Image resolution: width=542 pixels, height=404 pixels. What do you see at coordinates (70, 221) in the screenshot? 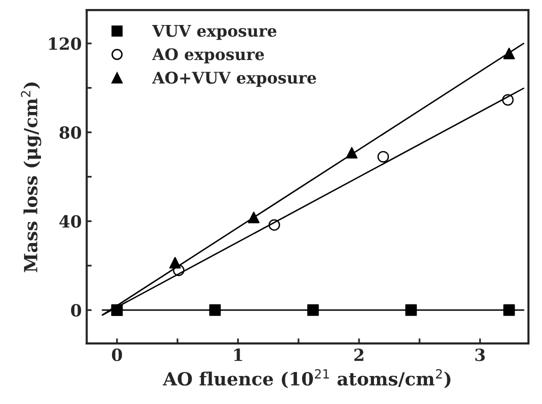
I see `y-tick-label: 40` at bounding box center [70, 221].